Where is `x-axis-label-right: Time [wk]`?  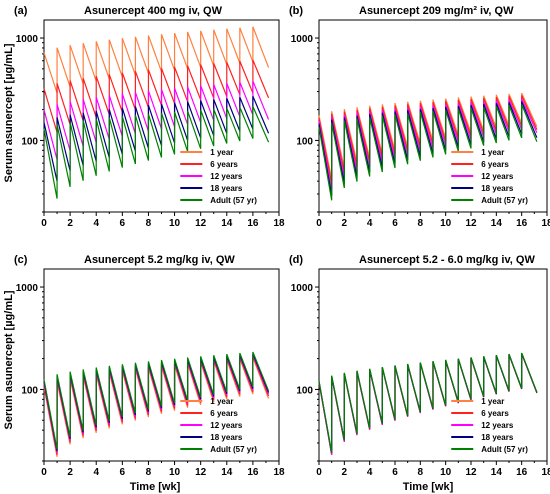 x-axis-label-right: Time [wk] is located at coordinates (428, 487).